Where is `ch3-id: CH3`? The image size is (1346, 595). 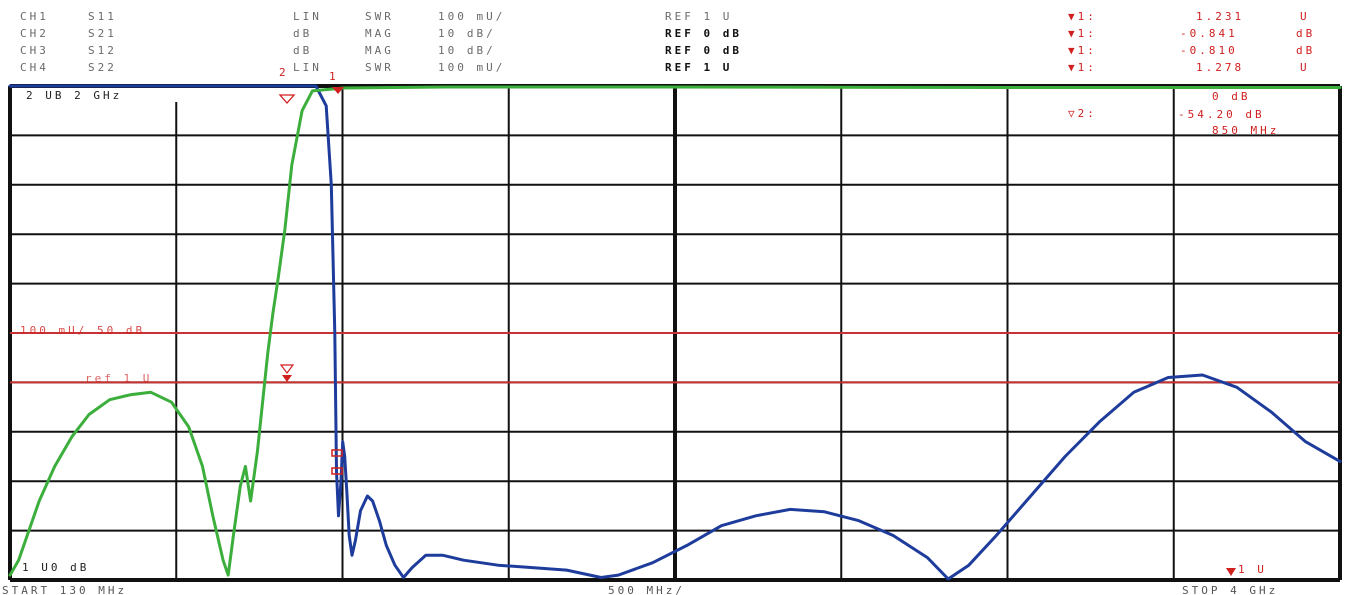
ch3-id: CH3 is located at coordinates (34, 50).